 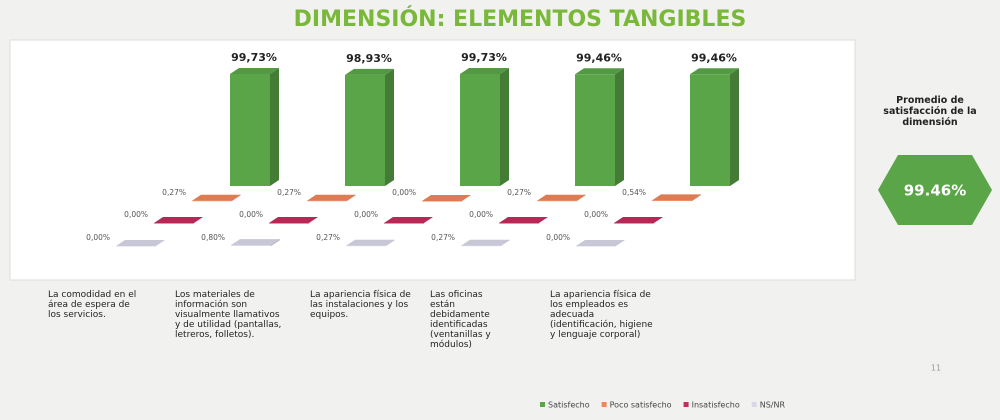 I want to click on legend-label: Poco satisfecho, so click(x=641, y=405).